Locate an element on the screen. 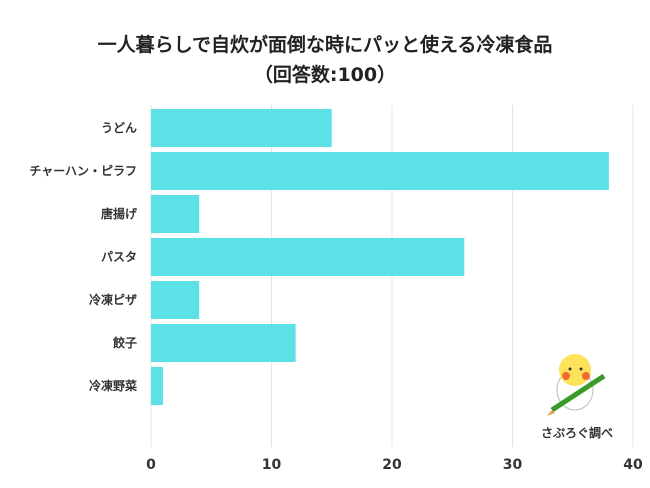 This screenshot has height=488, width=650. x-tick-label: 10 is located at coordinates (272, 465).